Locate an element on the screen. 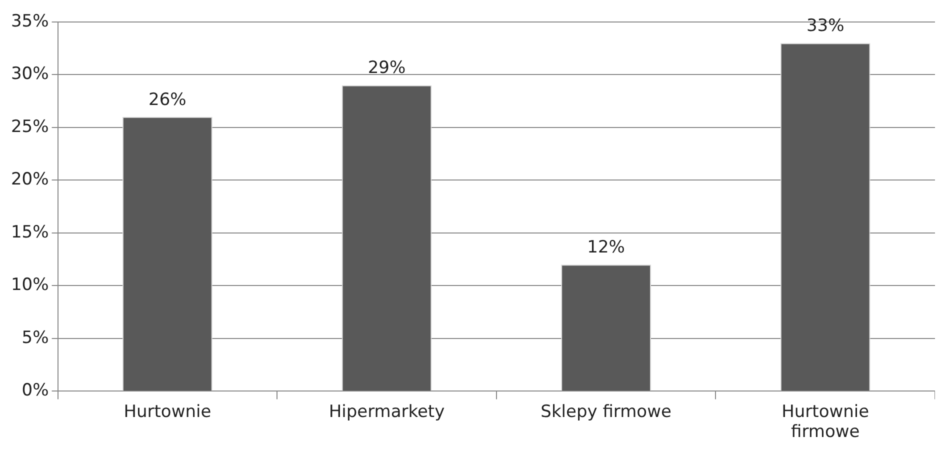 The image size is (943, 454). y-tick-label: 15% is located at coordinates (29, 232).